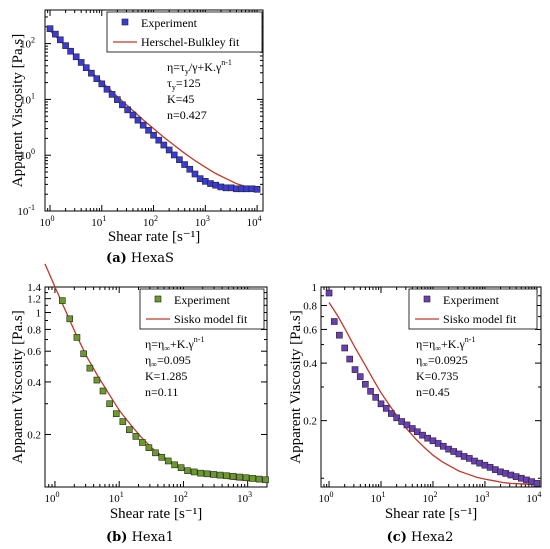 The height and width of the screenshot is (549, 550). Describe the element at coordinates (310, 364) in the screenshot. I see `y-tick-label: 0.4` at that location.